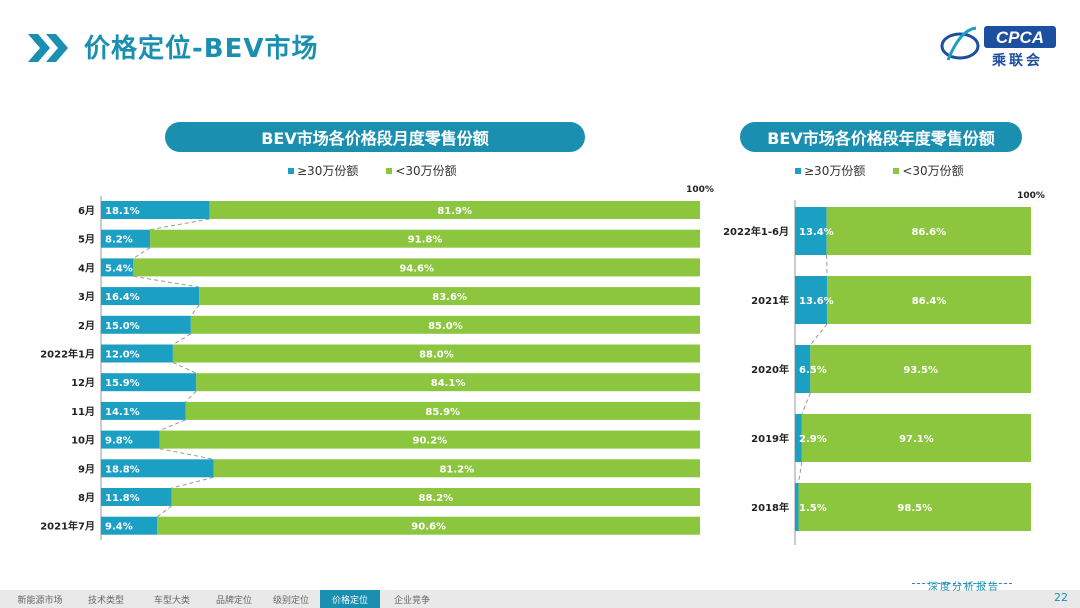 This screenshot has height=608, width=1080. Describe the element at coordinates (375, 137) in the screenshot. I see `monthly-chart-title: BEV市场各价格段月度零售份额` at that location.